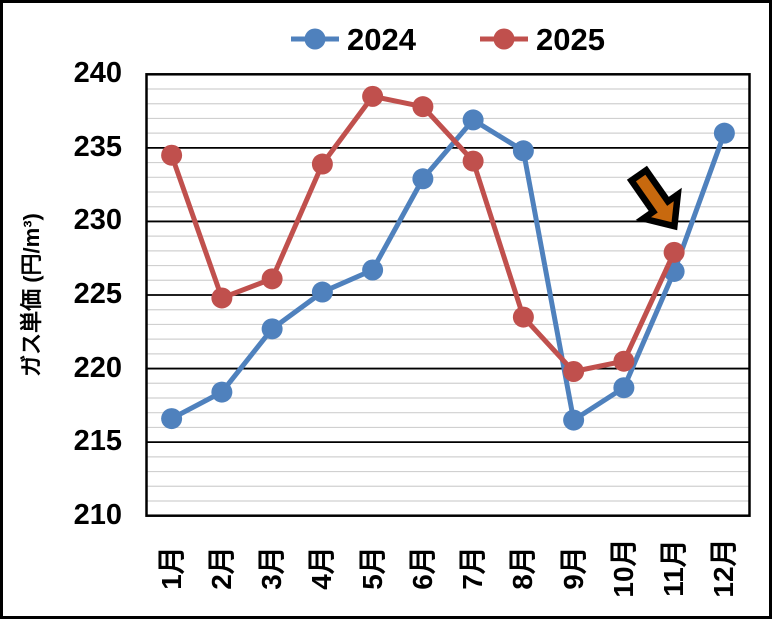 This screenshot has height=619, width=772. What do you see at coordinates (172, 419) in the screenshot?
I see `data-point-2024-1月` at bounding box center [172, 419].